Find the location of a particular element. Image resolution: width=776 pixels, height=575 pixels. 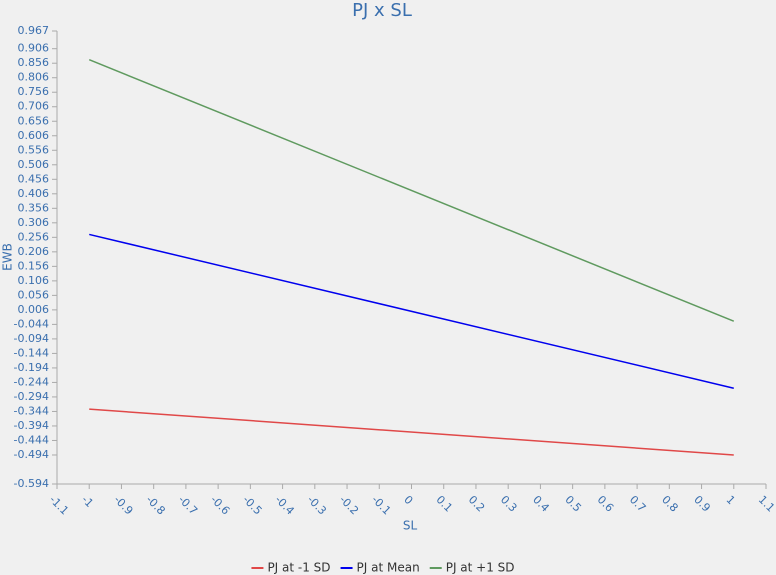

y-tick-label: -0.044 is located at coordinates (31, 323).